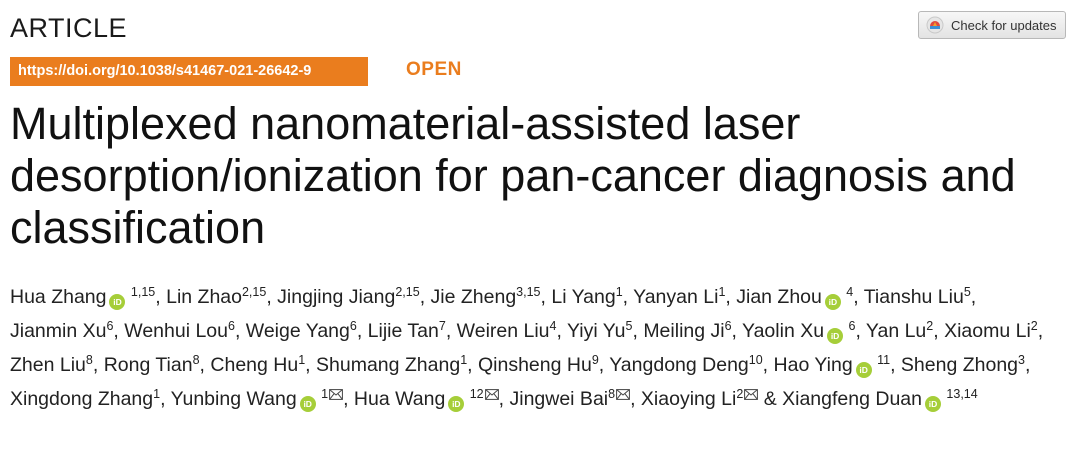 Image resolution: width=1080 pixels, height=455 pixels. I want to click on author-name: Weiren Liu, so click(503, 331).